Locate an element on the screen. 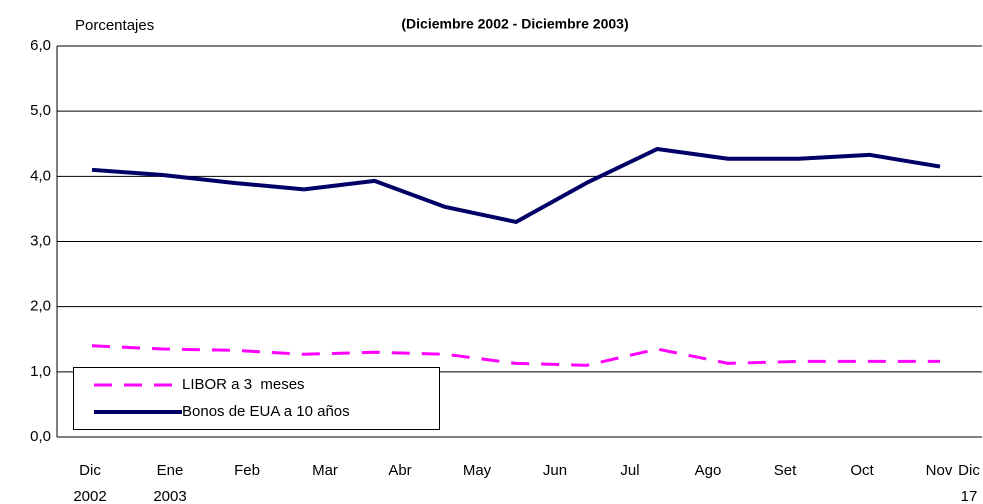 This screenshot has height=504, width=983. x-tick-label: Oct is located at coordinates (862, 470).